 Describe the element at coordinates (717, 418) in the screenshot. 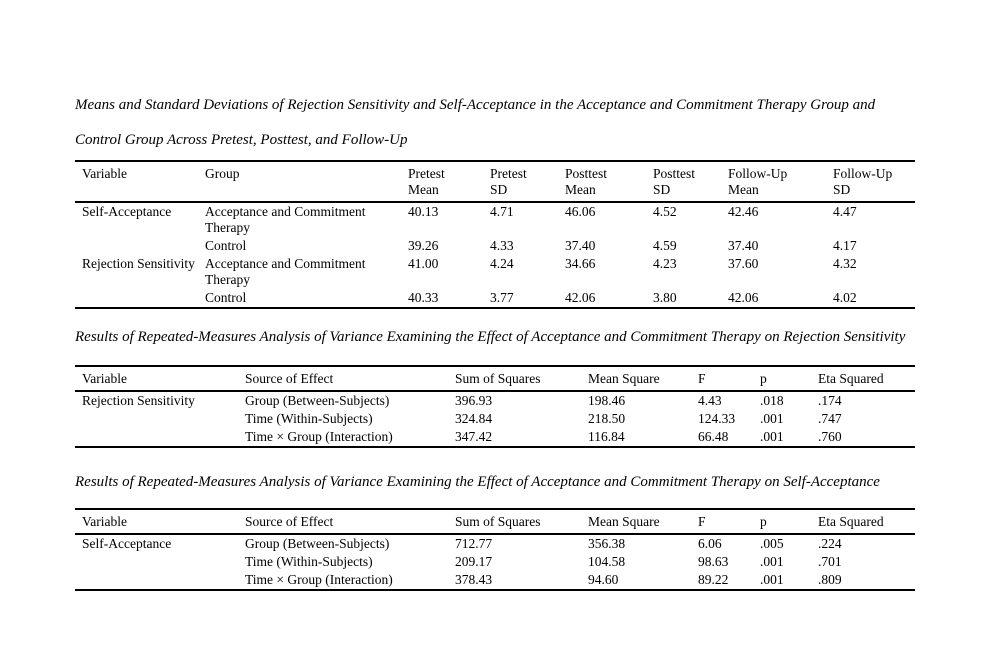

I see `cell-value: 124.33` at that location.